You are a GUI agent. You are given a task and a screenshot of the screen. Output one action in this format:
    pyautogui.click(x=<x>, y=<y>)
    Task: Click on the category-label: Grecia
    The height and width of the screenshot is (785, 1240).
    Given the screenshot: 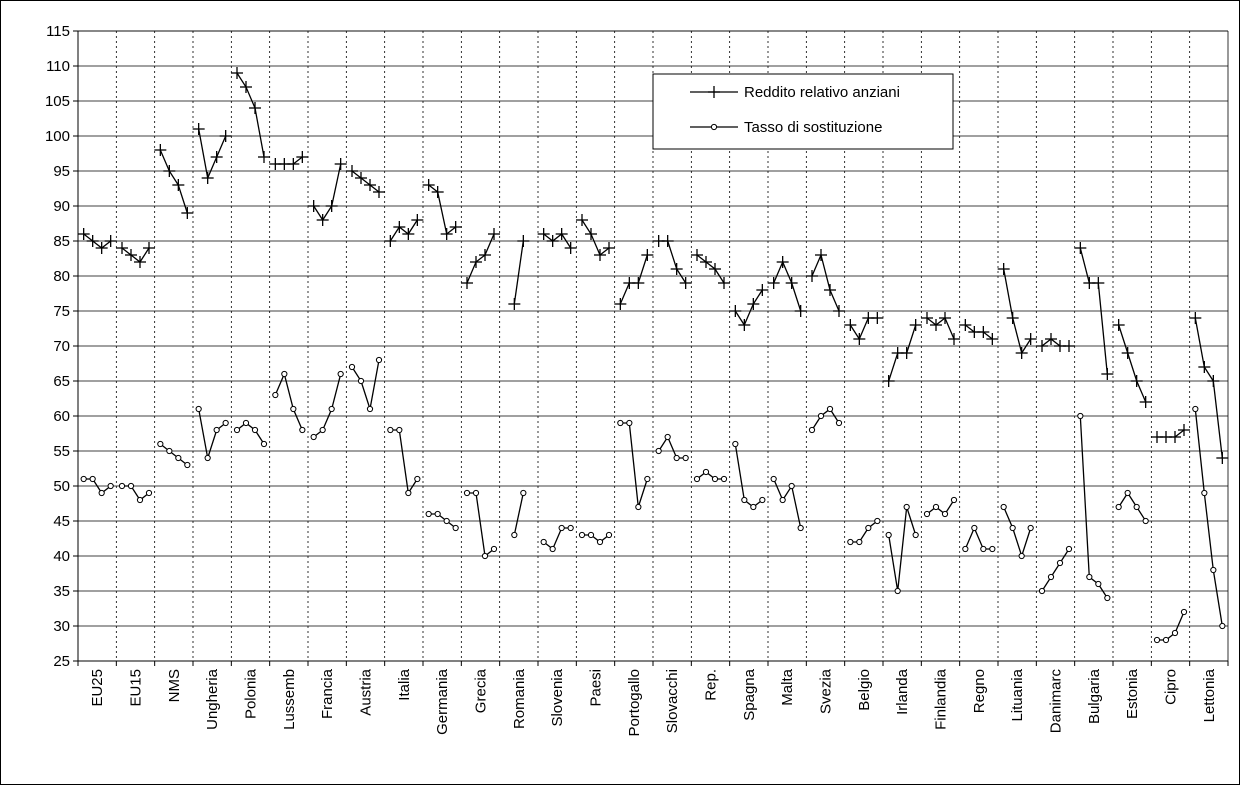 What is the action you would take?
    pyautogui.click(x=481, y=690)
    